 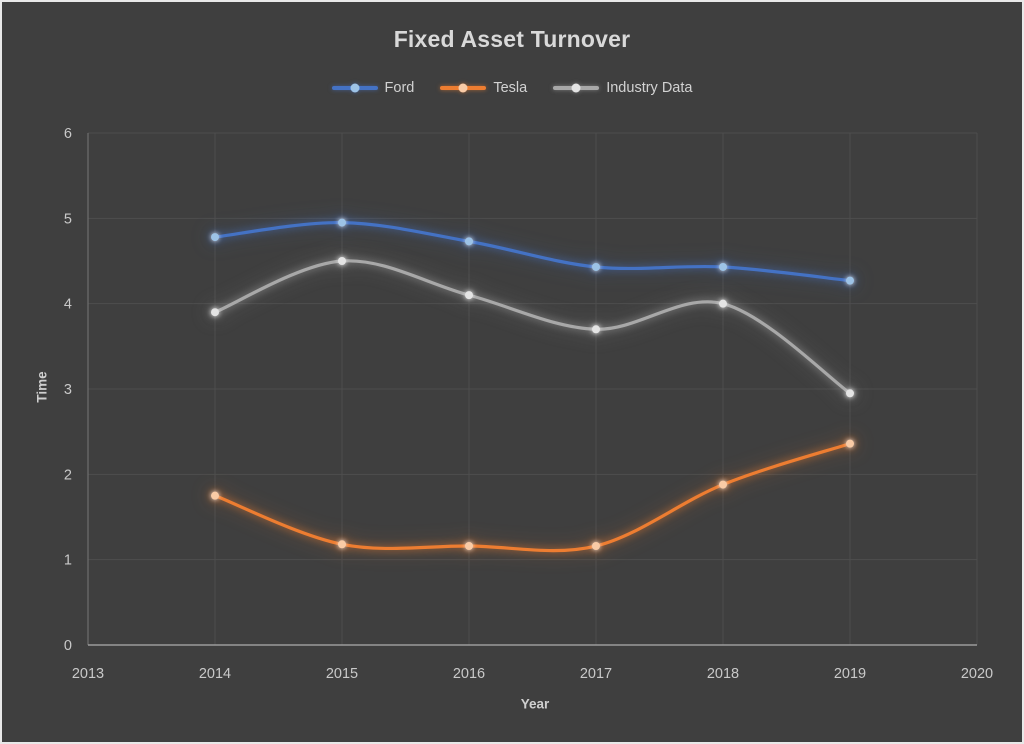 What do you see at coordinates (596, 674) in the screenshot?
I see `svg-text: 2017` at bounding box center [596, 674].